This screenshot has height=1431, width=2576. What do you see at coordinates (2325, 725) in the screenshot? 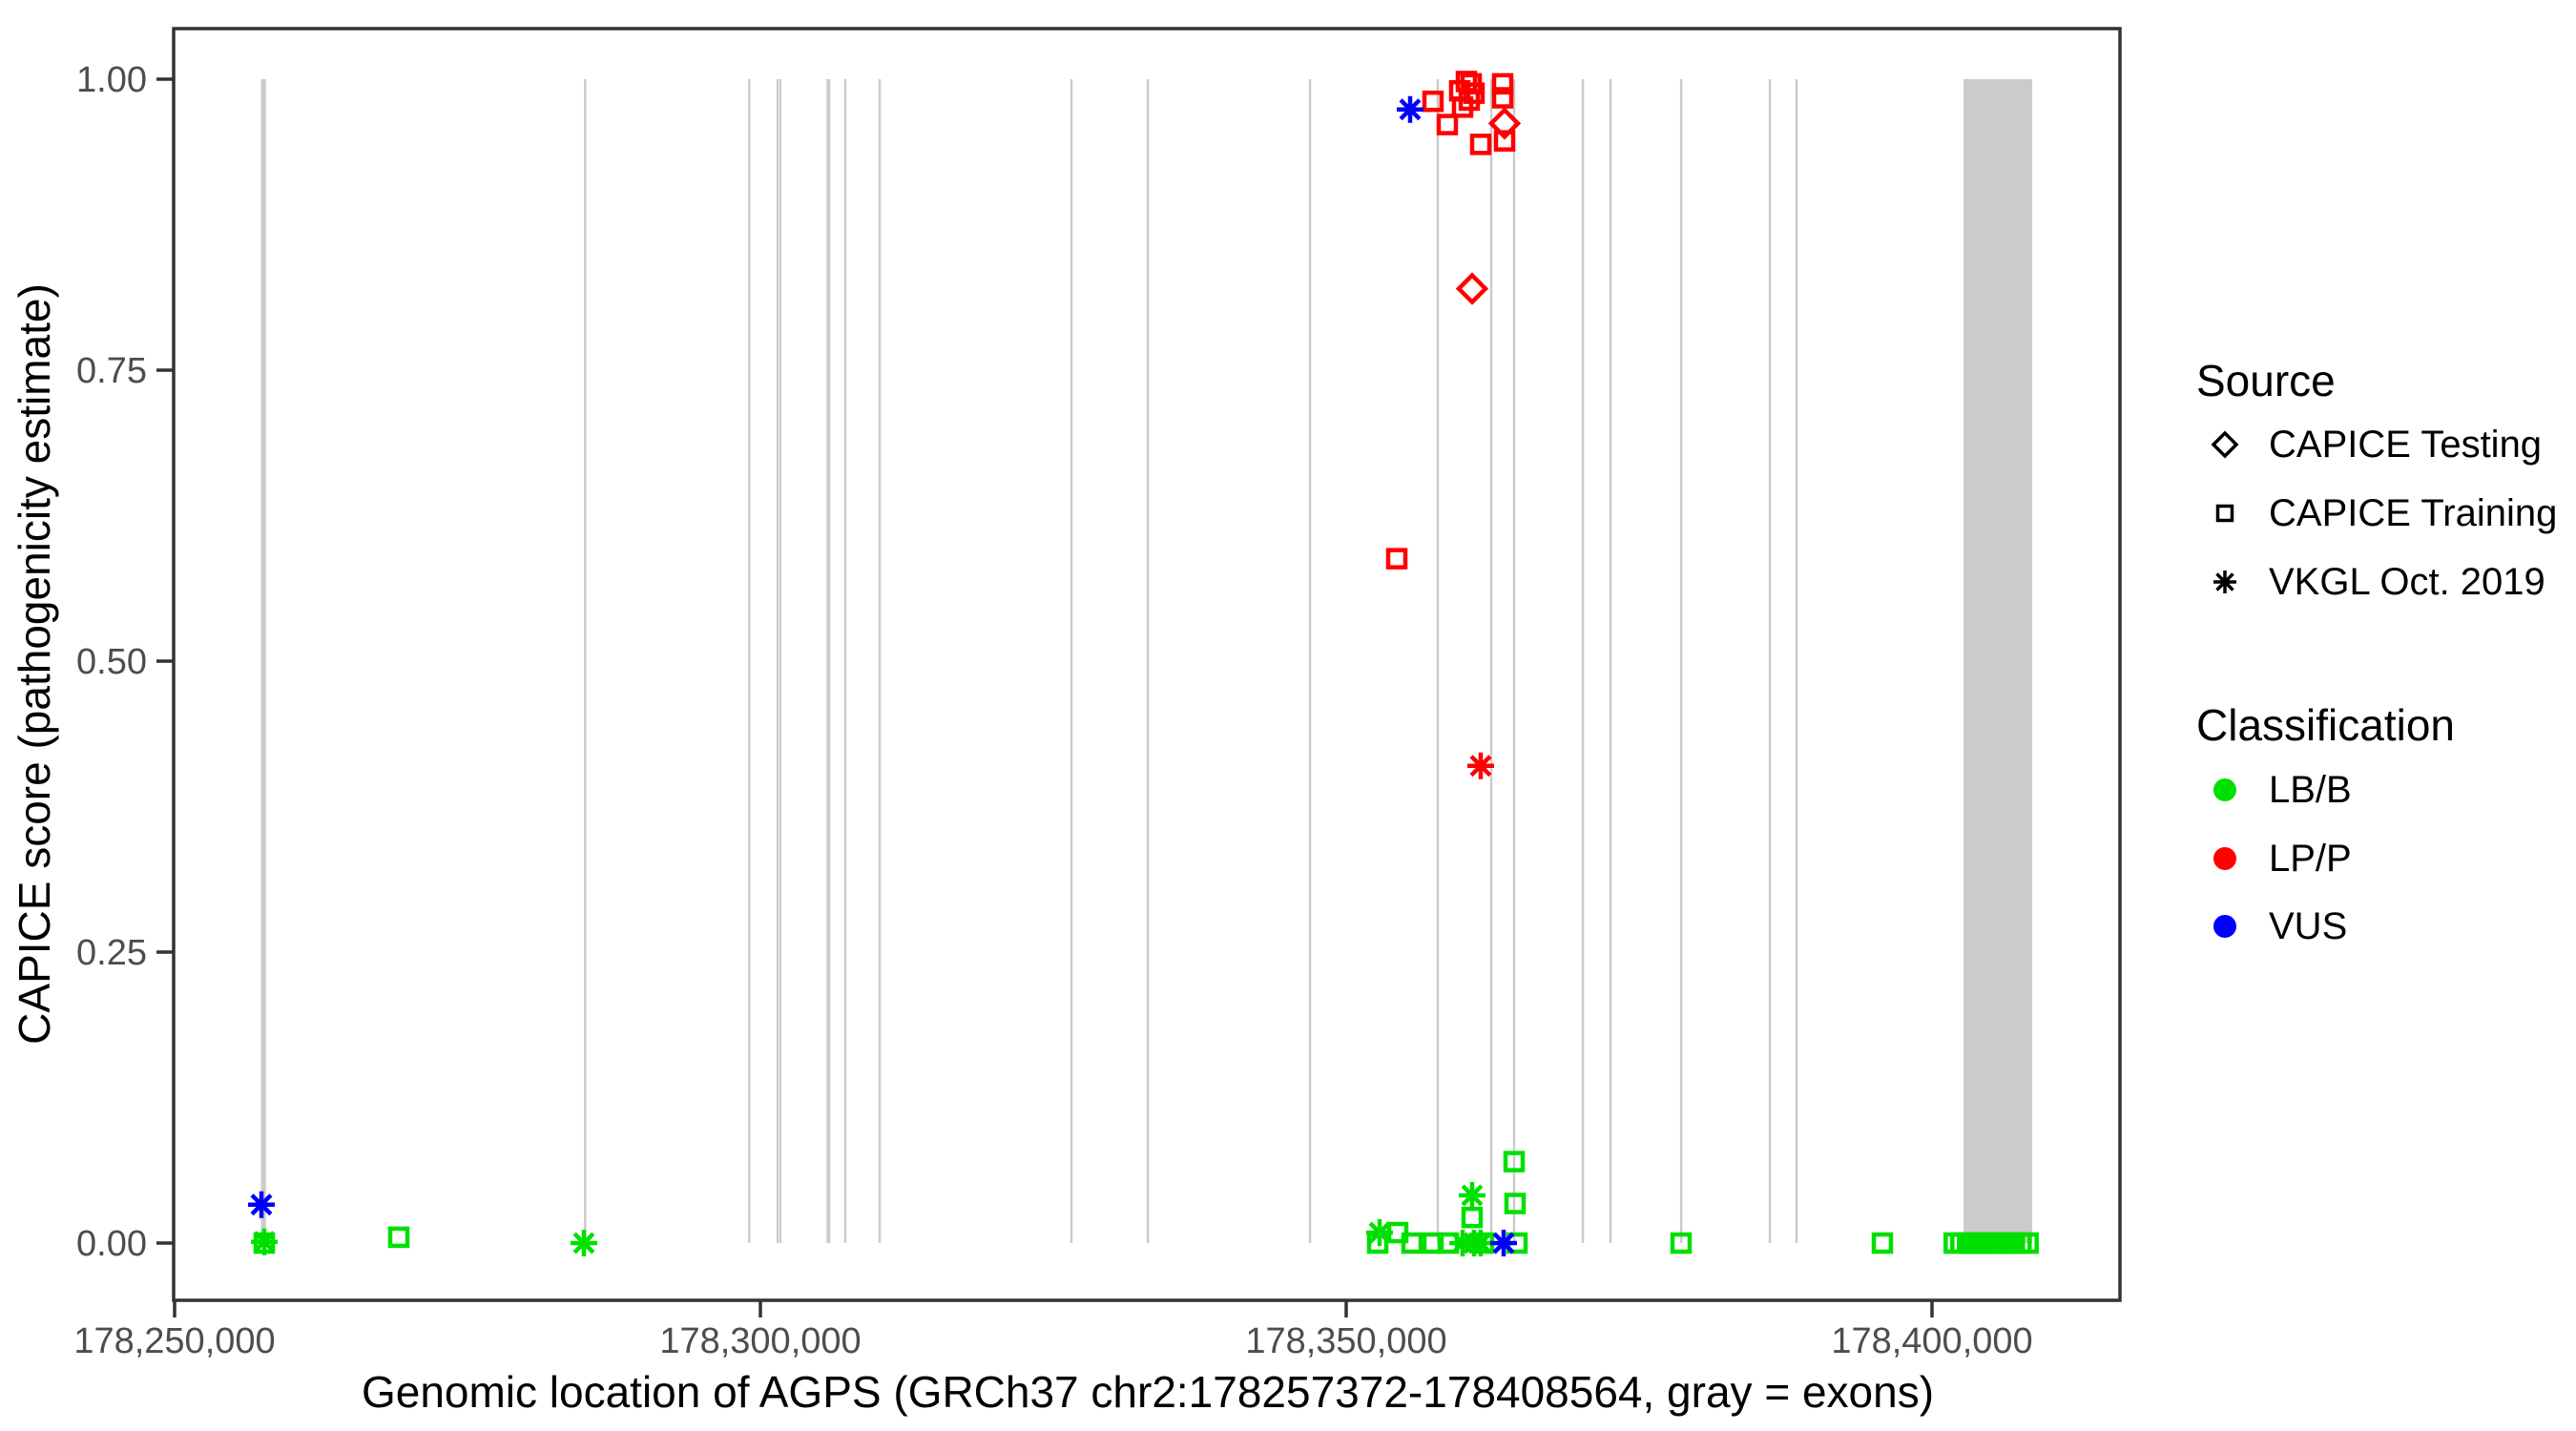
I see `legend-classification-title: Classification` at bounding box center [2325, 725].